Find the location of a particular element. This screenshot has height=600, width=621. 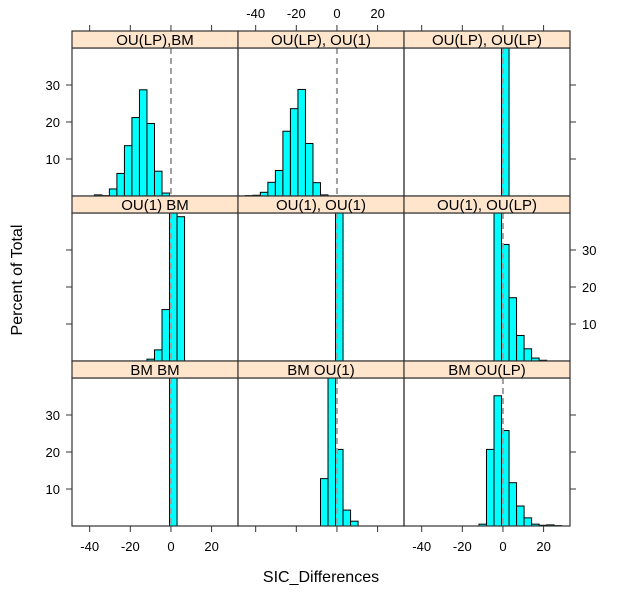

strip-label: OU(1) BM is located at coordinates (155, 205).